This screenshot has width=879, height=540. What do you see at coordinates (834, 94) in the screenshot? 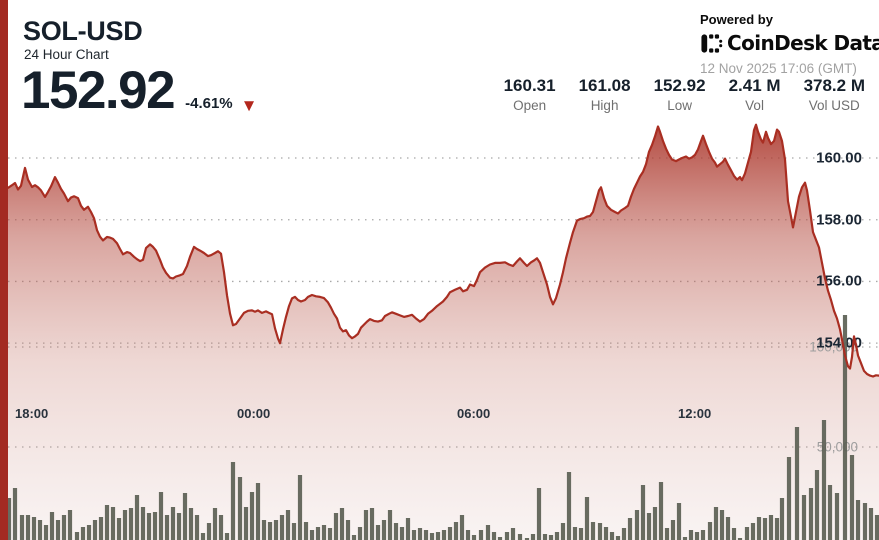
I see `stat-vol-usd: 378.2 M Vol USD` at bounding box center [834, 94].